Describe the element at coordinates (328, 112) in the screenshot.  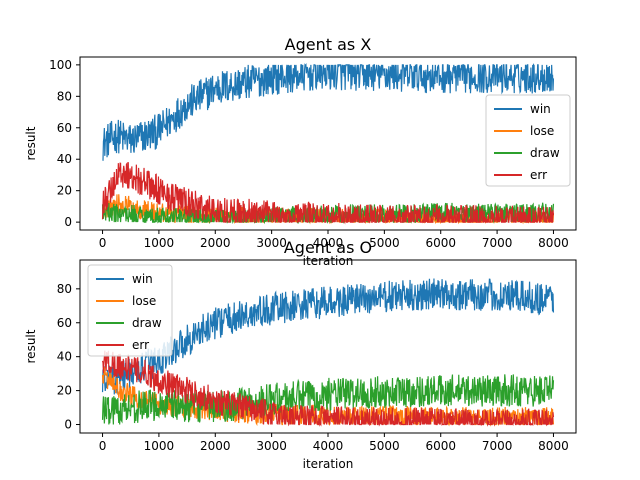
I see `series-line-win` at that location.